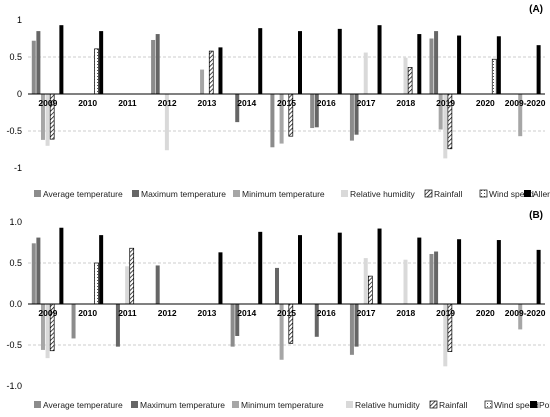 This screenshot has height=417, width=550. Describe the element at coordinates (232, 325) in the screenshot. I see `bar-average-temperature-2014` at that location.